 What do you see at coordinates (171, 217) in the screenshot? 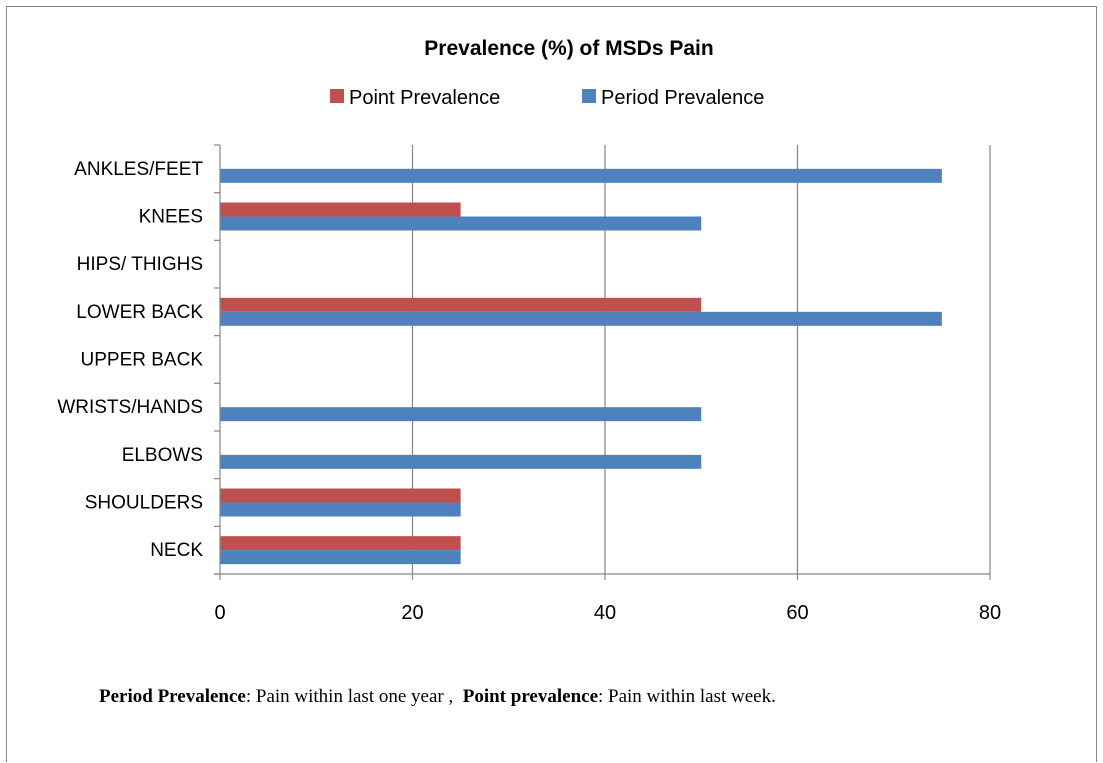
I see `category-label: KNEES` at bounding box center [171, 217].